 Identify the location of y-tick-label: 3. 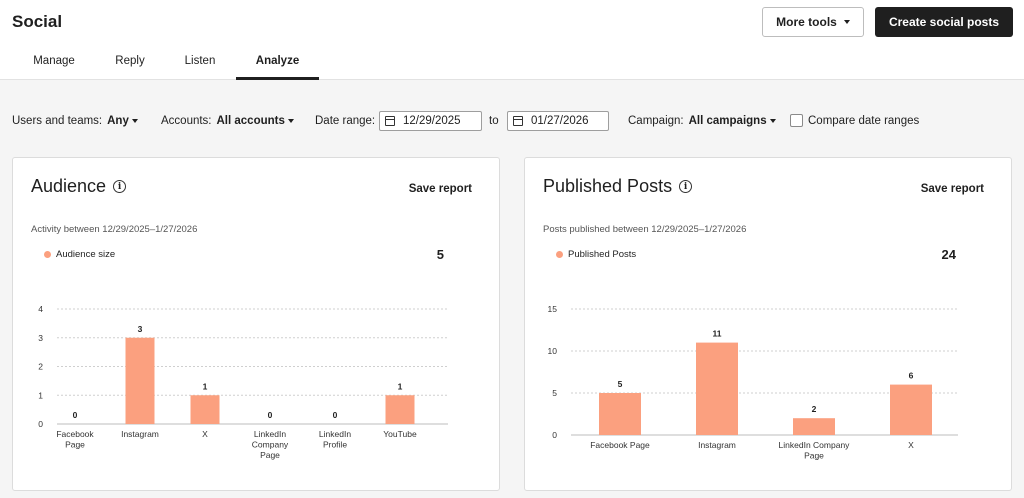
(40, 338).